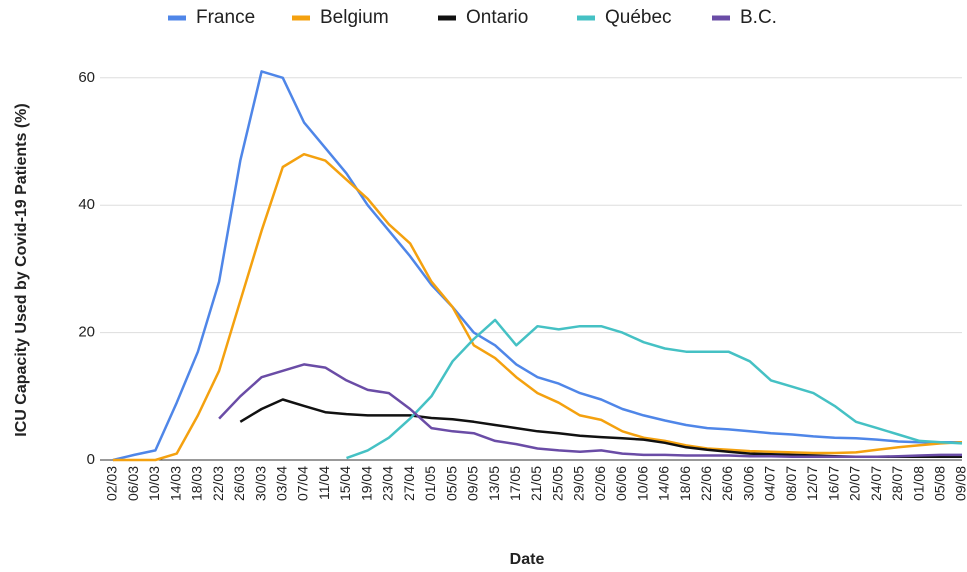 The width and height of the screenshot is (967, 572). Describe the element at coordinates (451, 483) in the screenshot. I see `x-tick-label: 05/05` at that location.